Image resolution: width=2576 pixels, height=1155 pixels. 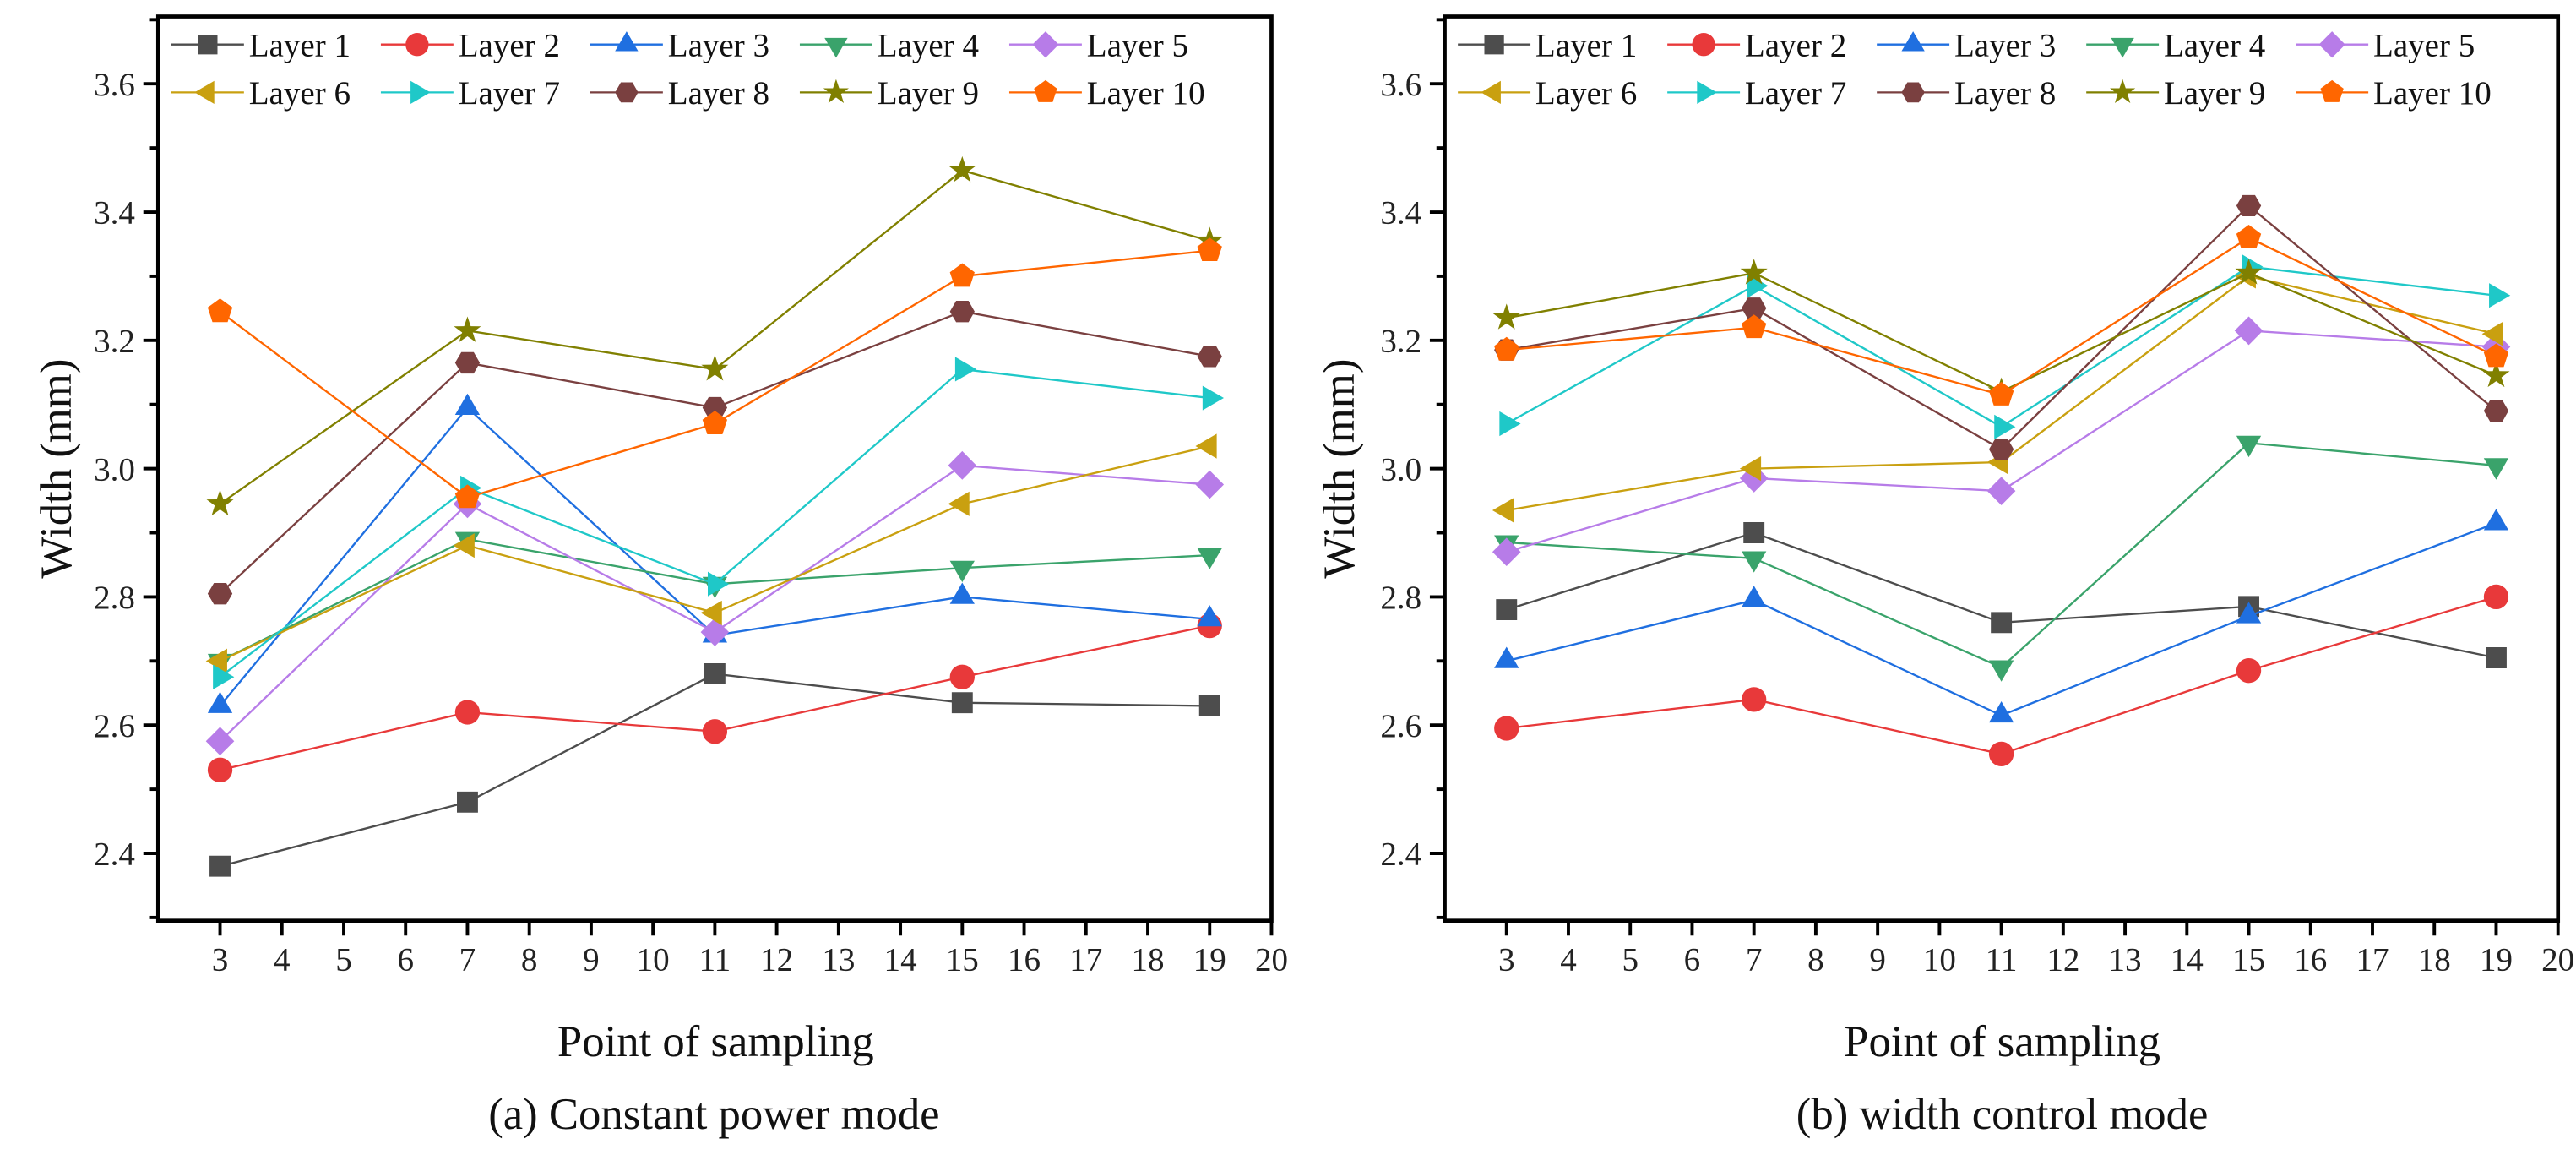 I want to click on x-tick-label: 8, so click(x=529, y=959).